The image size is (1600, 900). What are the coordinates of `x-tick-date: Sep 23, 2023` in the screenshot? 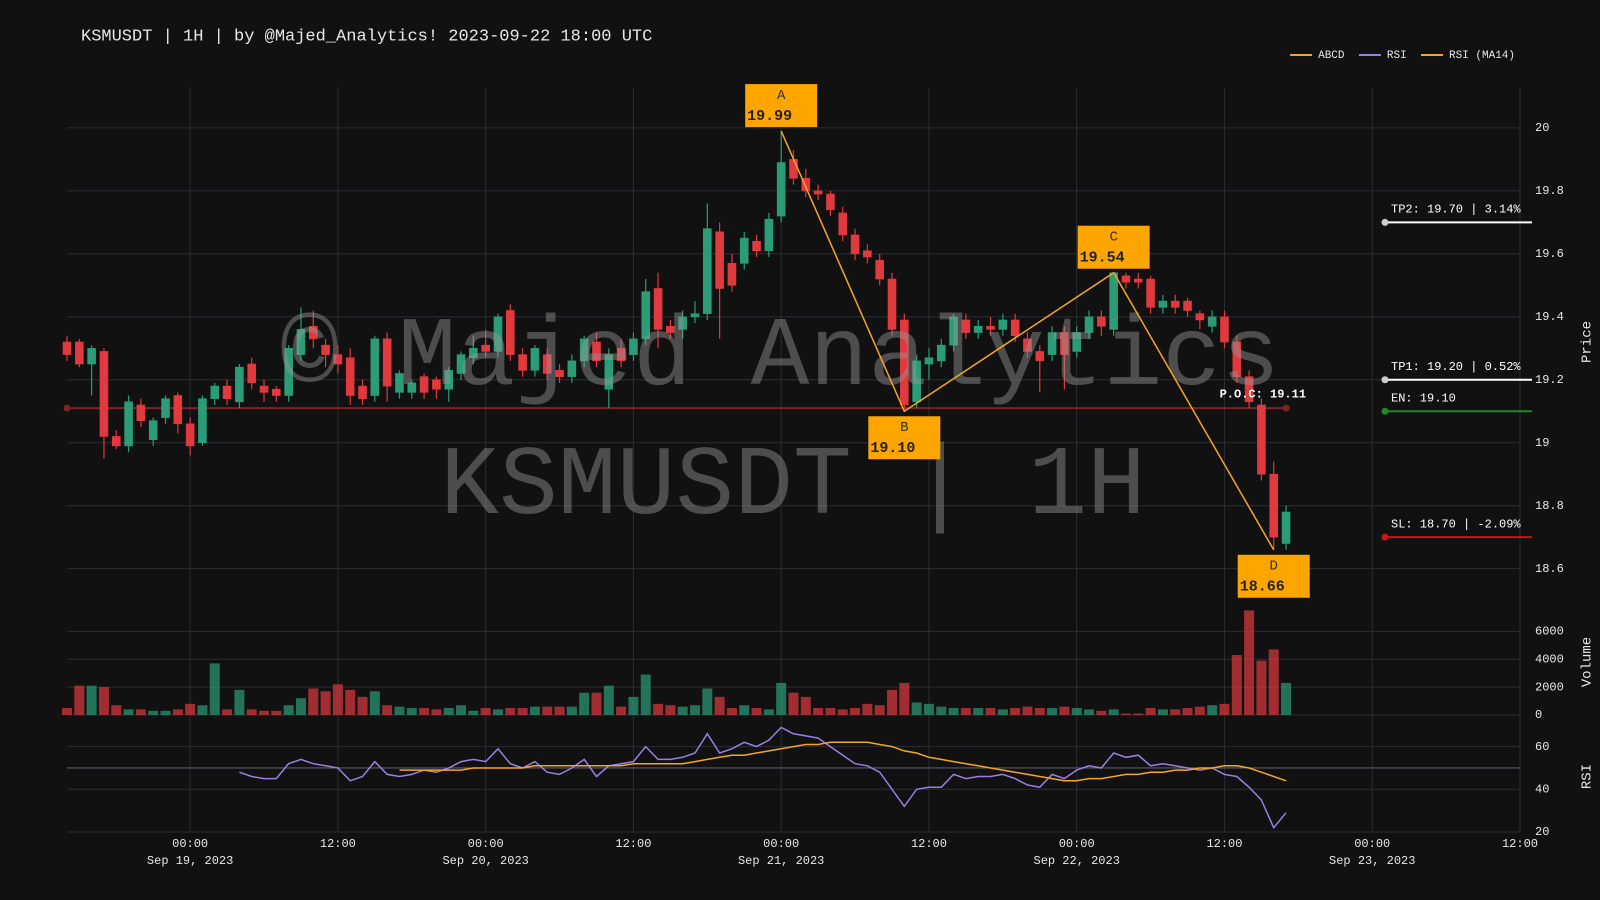 It's located at (1372, 861).